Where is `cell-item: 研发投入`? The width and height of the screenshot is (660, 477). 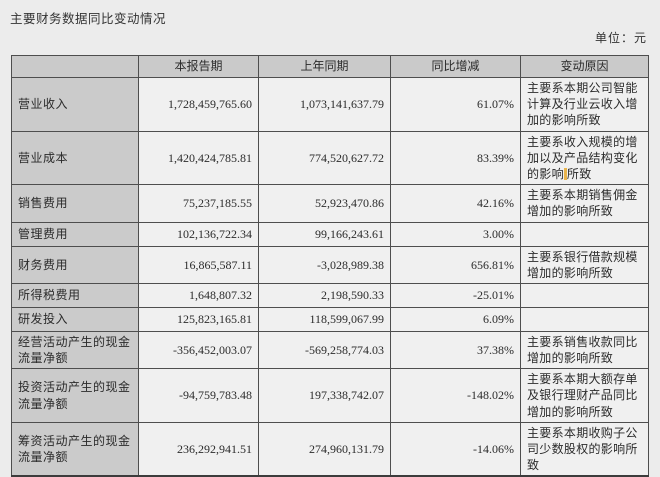
cell-item: 研发投入 is located at coordinates (75, 319).